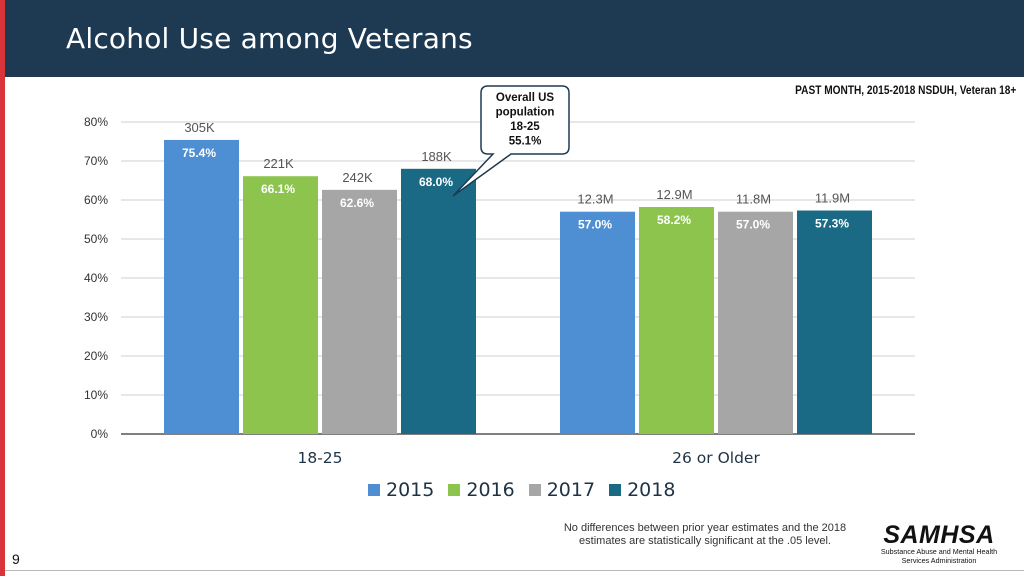 The width and height of the screenshot is (1024, 576). I want to click on bar-count-label: 188K, so click(436, 156).